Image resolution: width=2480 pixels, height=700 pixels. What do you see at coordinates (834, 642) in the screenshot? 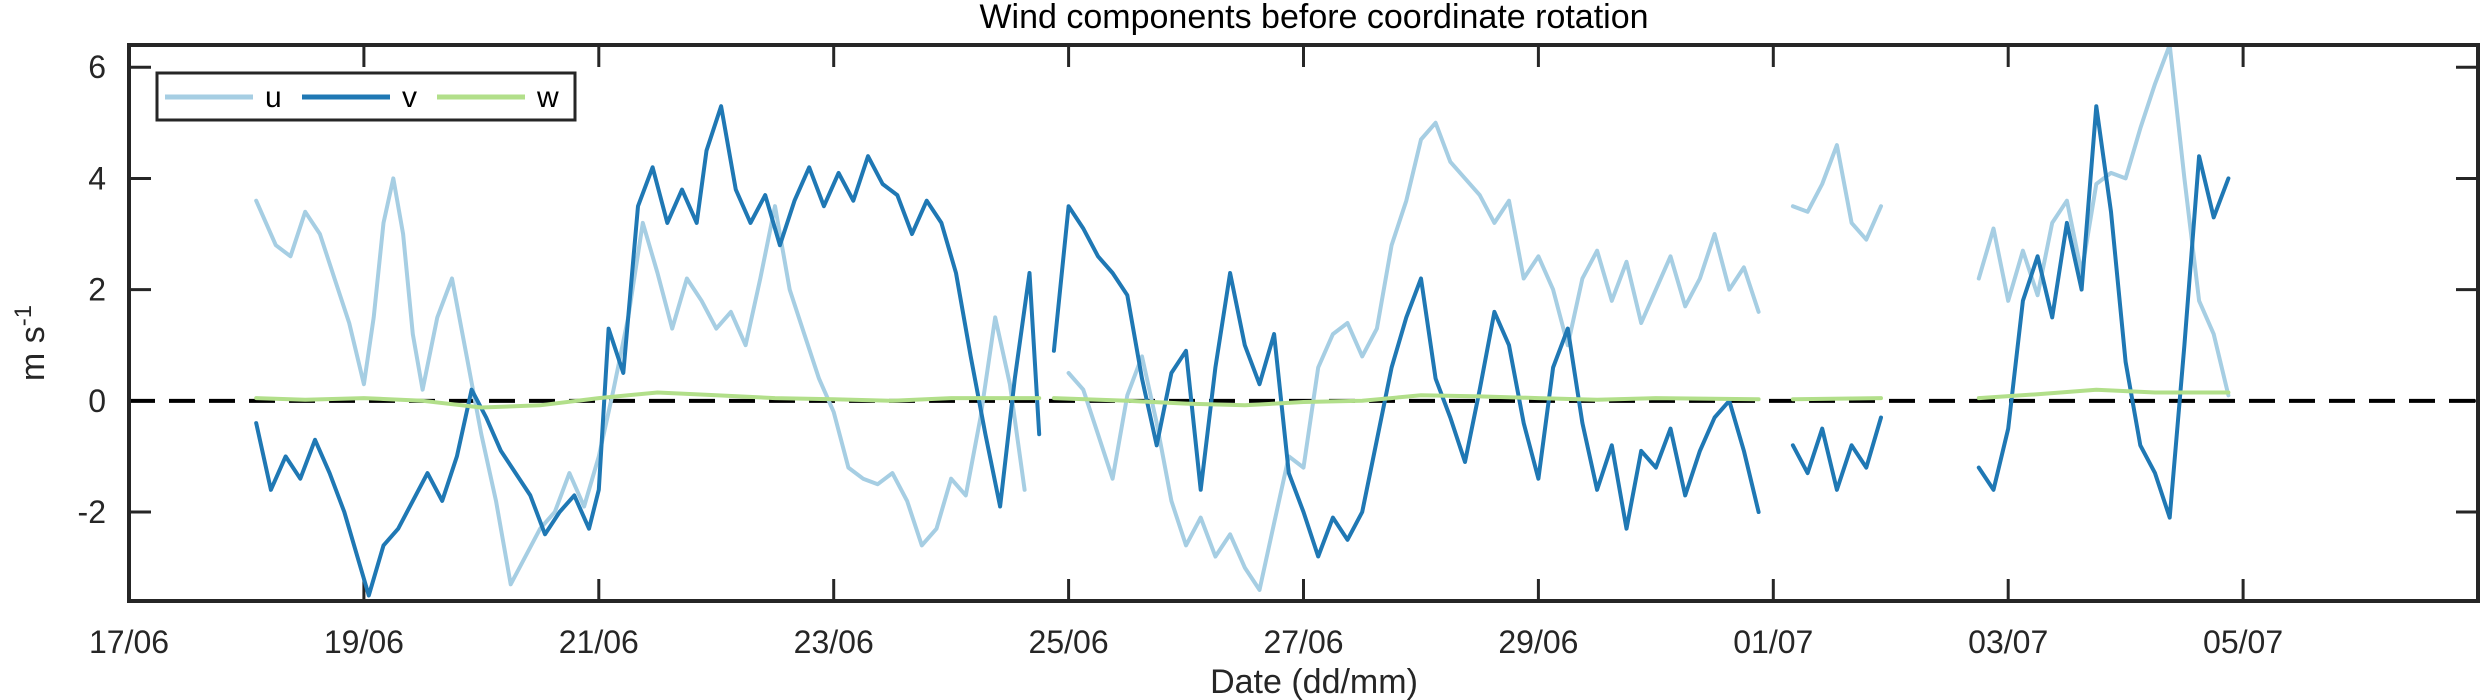
I see `x-tick-label: 23/06` at bounding box center [834, 642].